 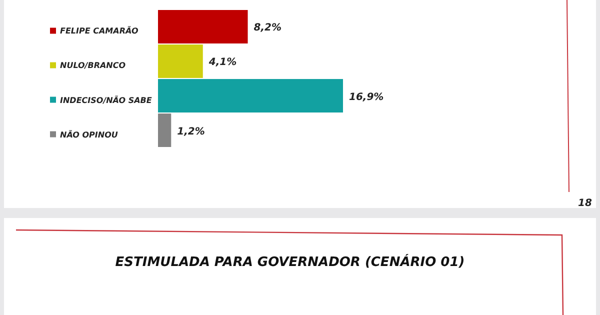 I want to click on text: 18, so click(x=585, y=203).